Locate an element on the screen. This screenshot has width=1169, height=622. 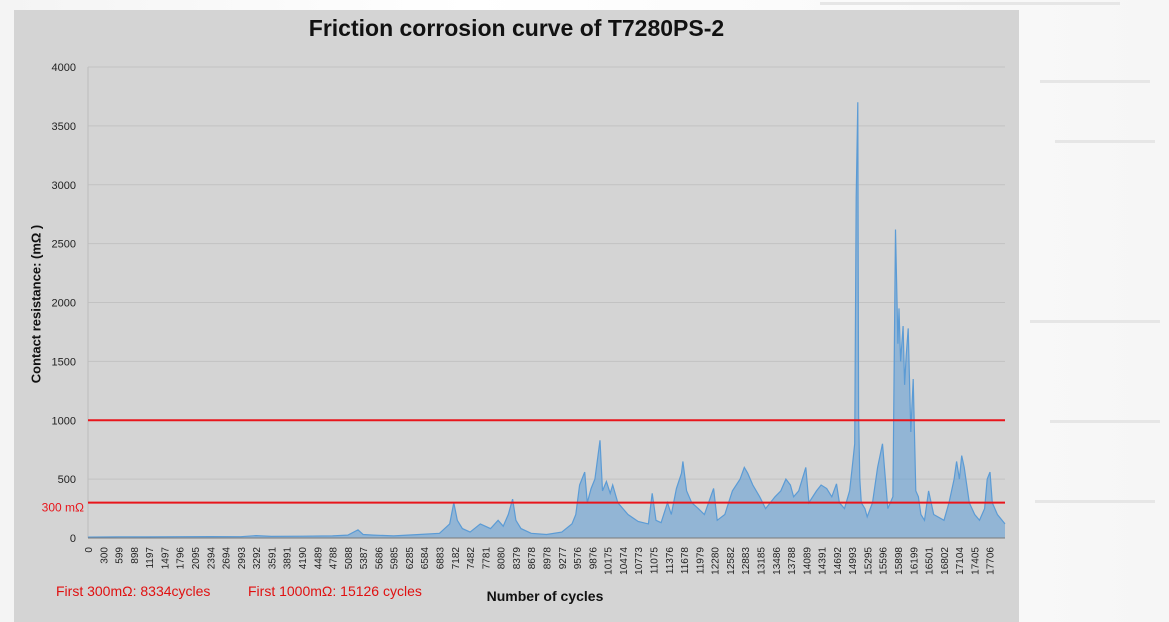
x-tick-label: 16802 is located at coordinates (945, 561).